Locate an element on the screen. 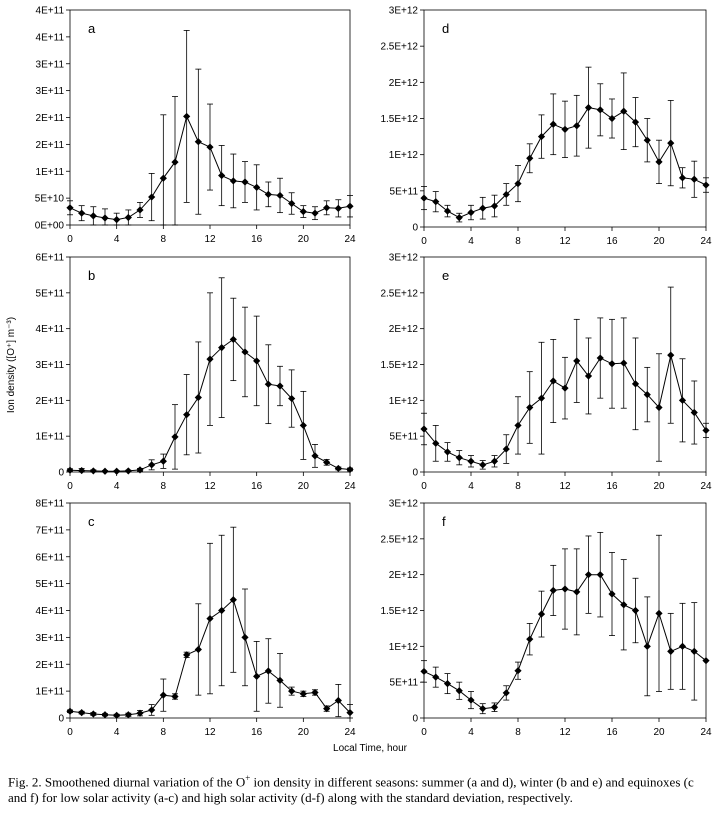 The width and height of the screenshot is (712, 816). y-tick-label: 3E+12 is located at coordinates (404, 258).